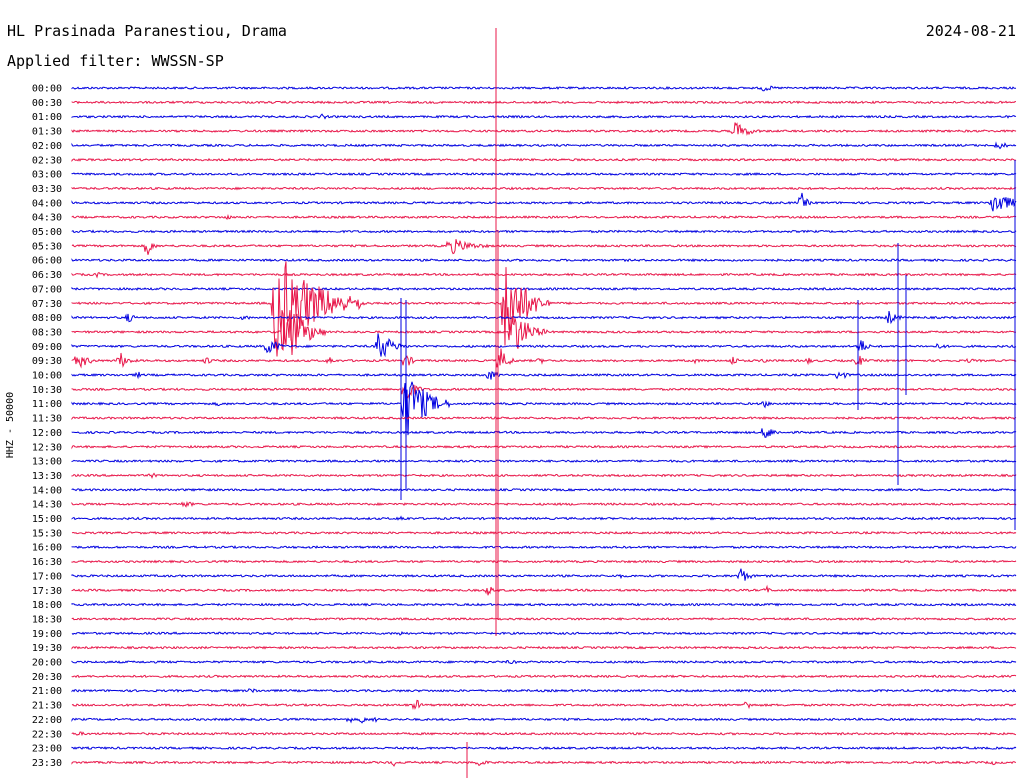 This screenshot has height=780, width=1024. What do you see at coordinates (47, 232) in the screenshot?
I see `time-tick-label: 05:00` at bounding box center [47, 232].